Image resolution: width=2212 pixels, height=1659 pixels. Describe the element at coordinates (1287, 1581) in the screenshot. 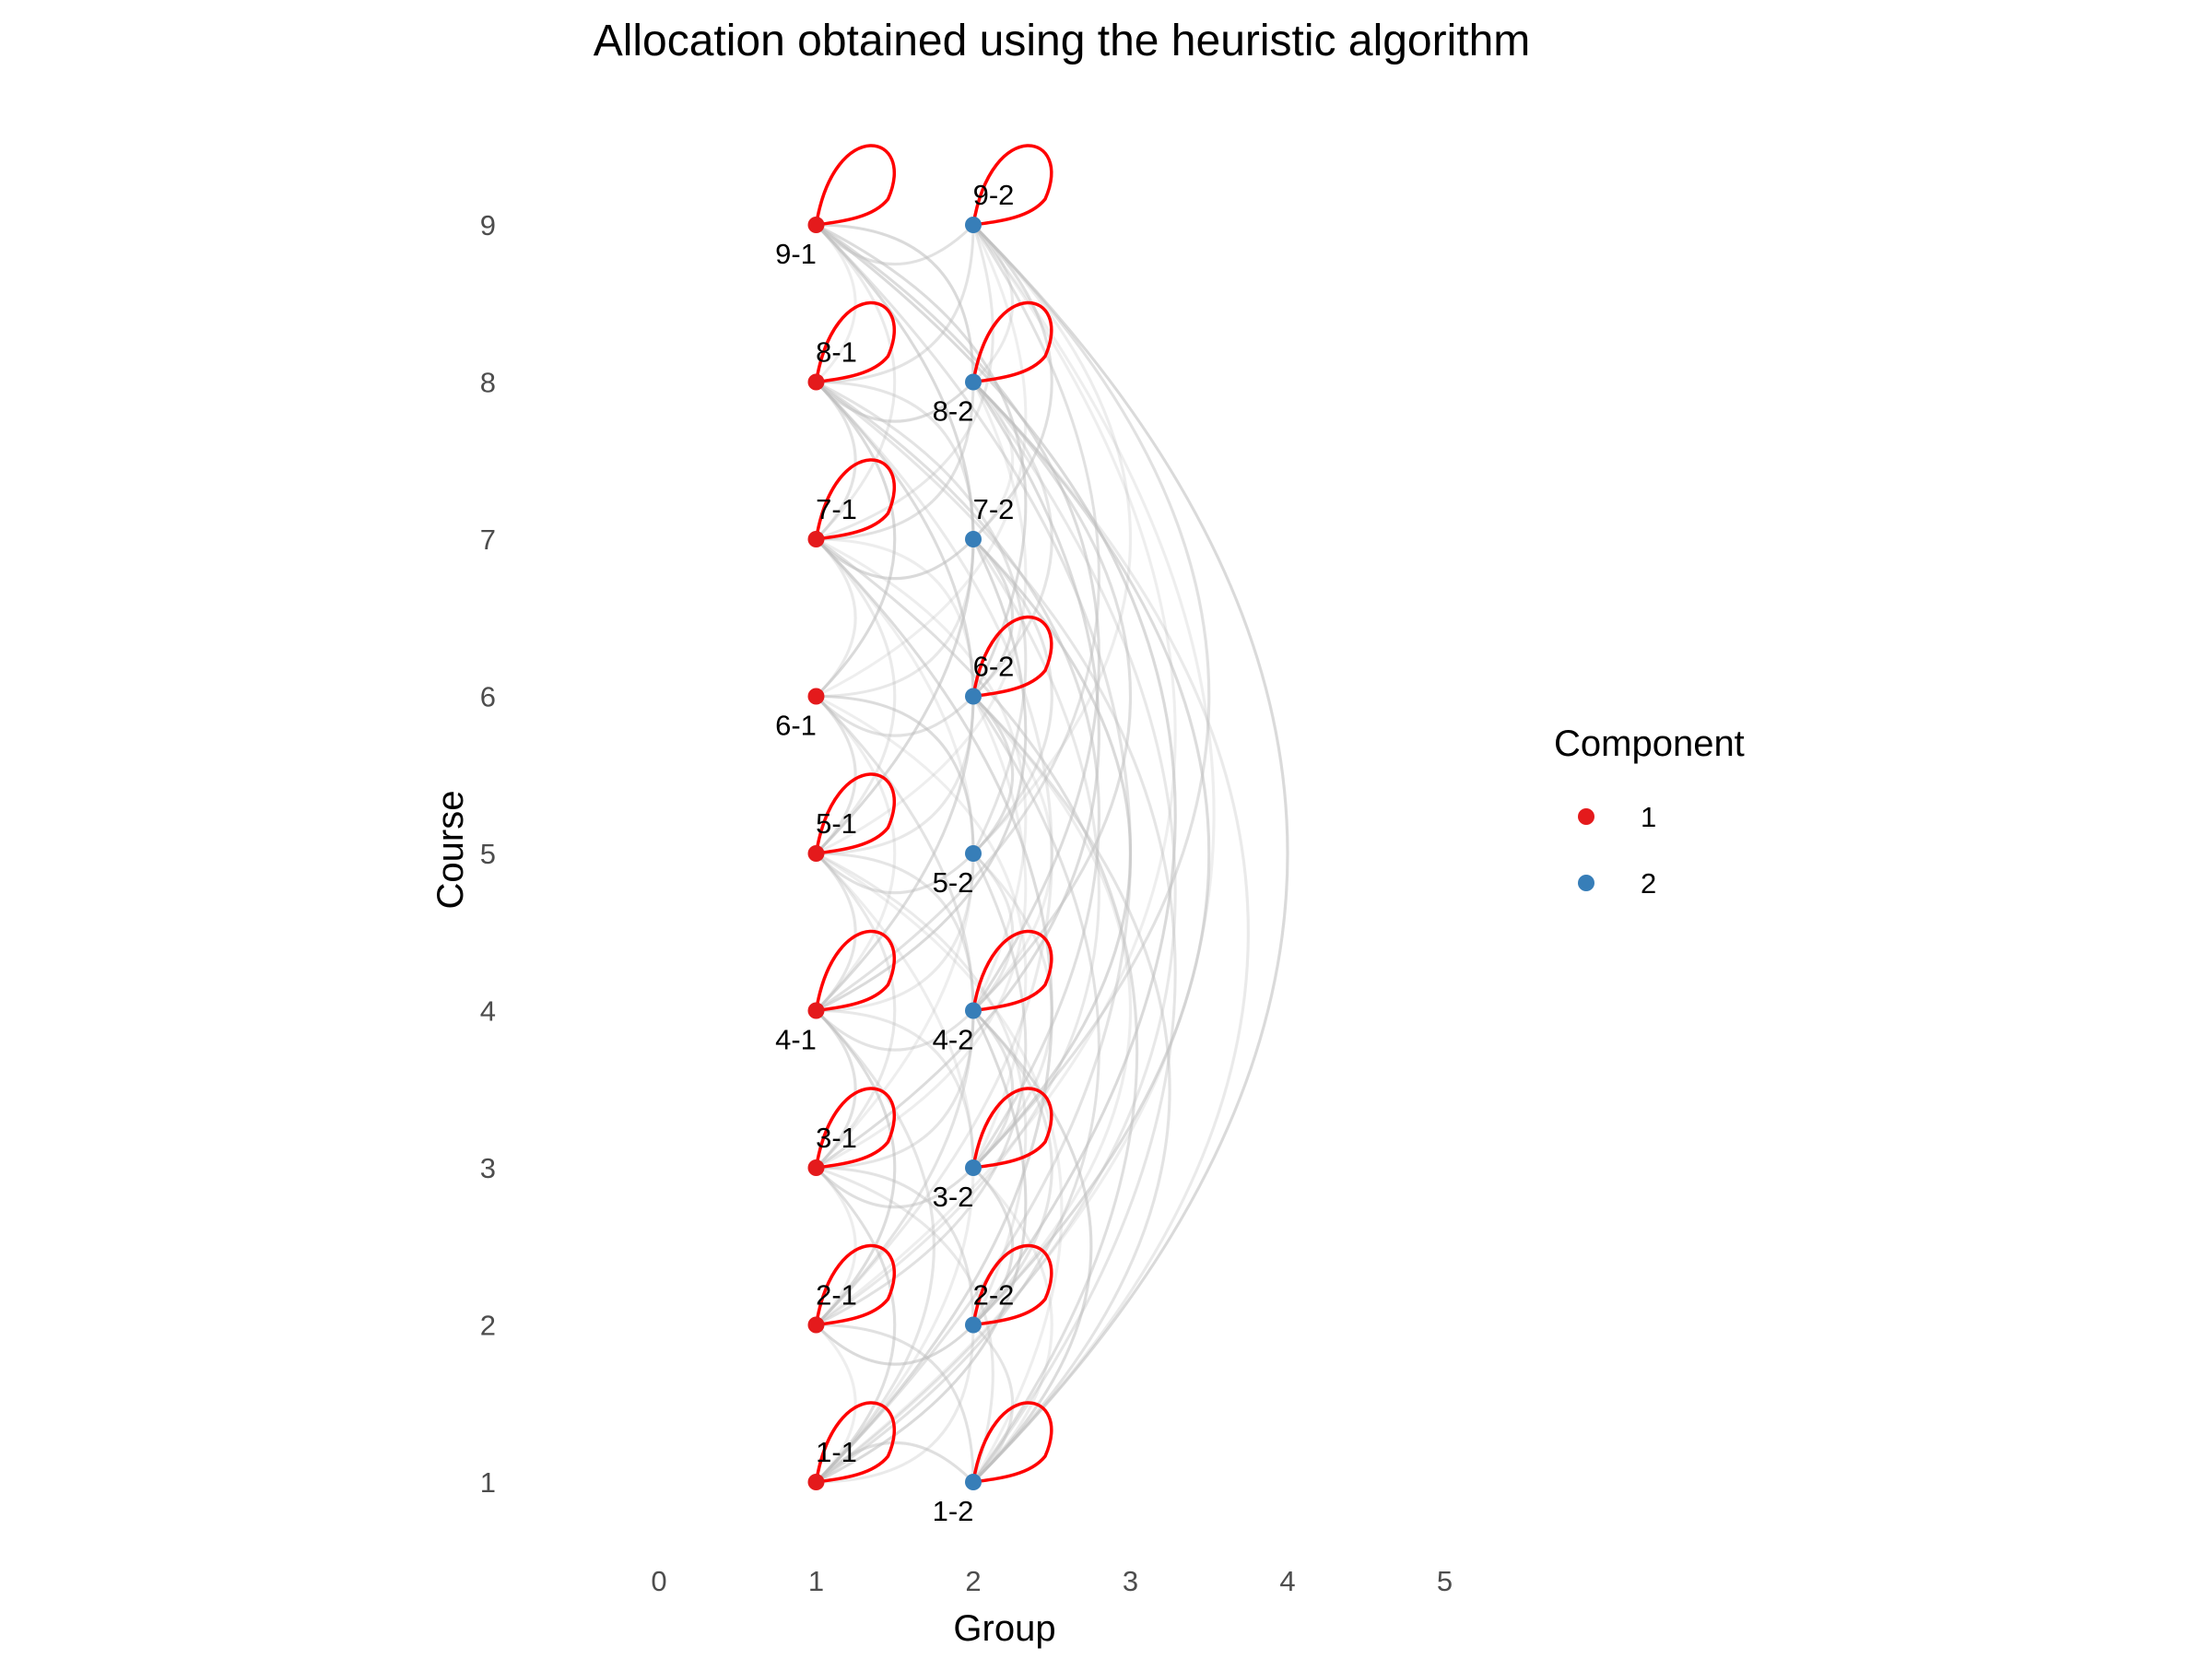

I see `x-tick-label: 4` at that location.